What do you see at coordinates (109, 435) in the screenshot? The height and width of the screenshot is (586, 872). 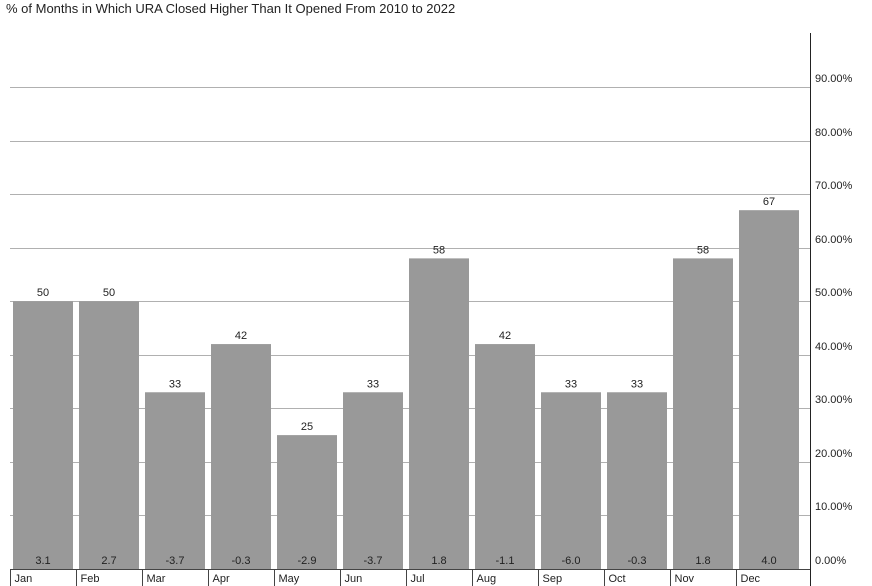 I see `bar-feb` at bounding box center [109, 435].